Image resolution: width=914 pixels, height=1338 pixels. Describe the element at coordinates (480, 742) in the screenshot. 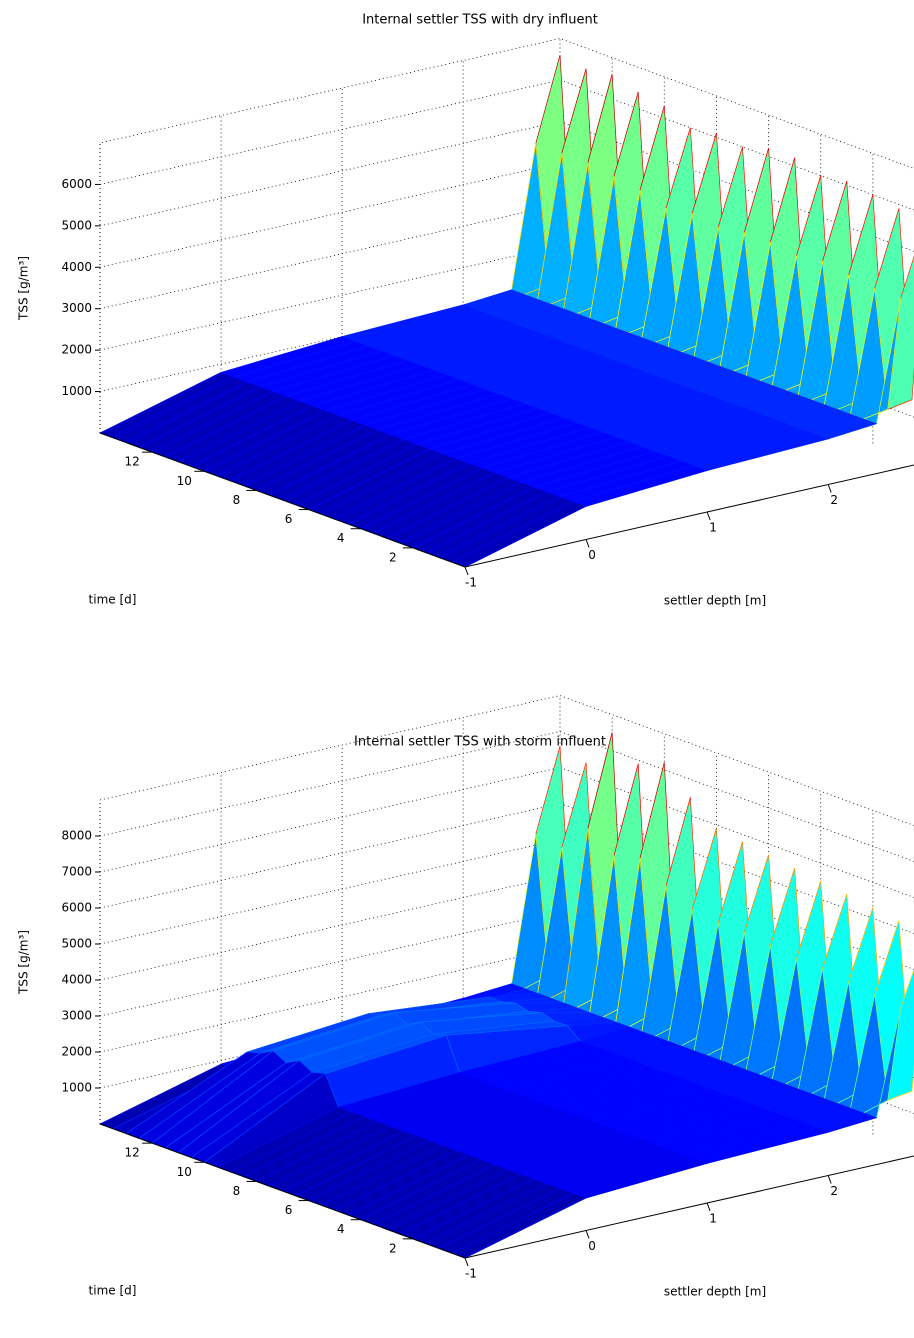

I see `chart-title: Internal settler TSS with storm influent` at that location.